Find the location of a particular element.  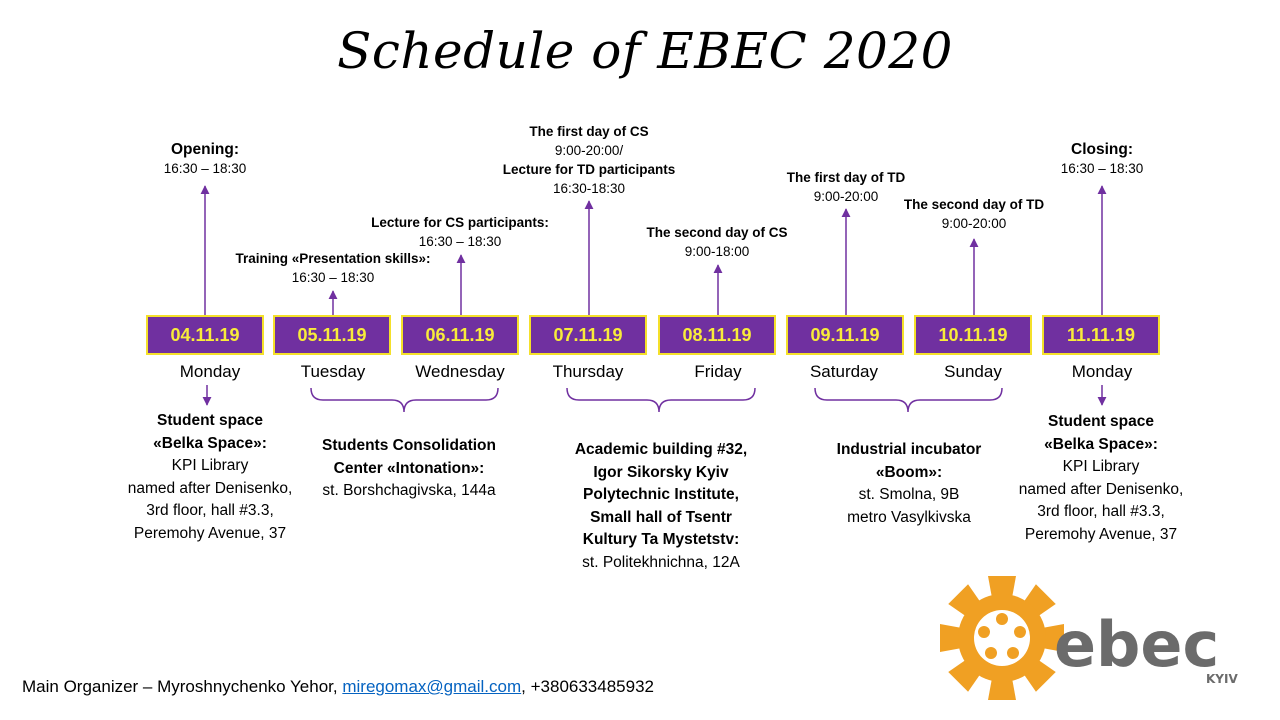

weekday-label: Thursday is located at coordinates (588, 371).